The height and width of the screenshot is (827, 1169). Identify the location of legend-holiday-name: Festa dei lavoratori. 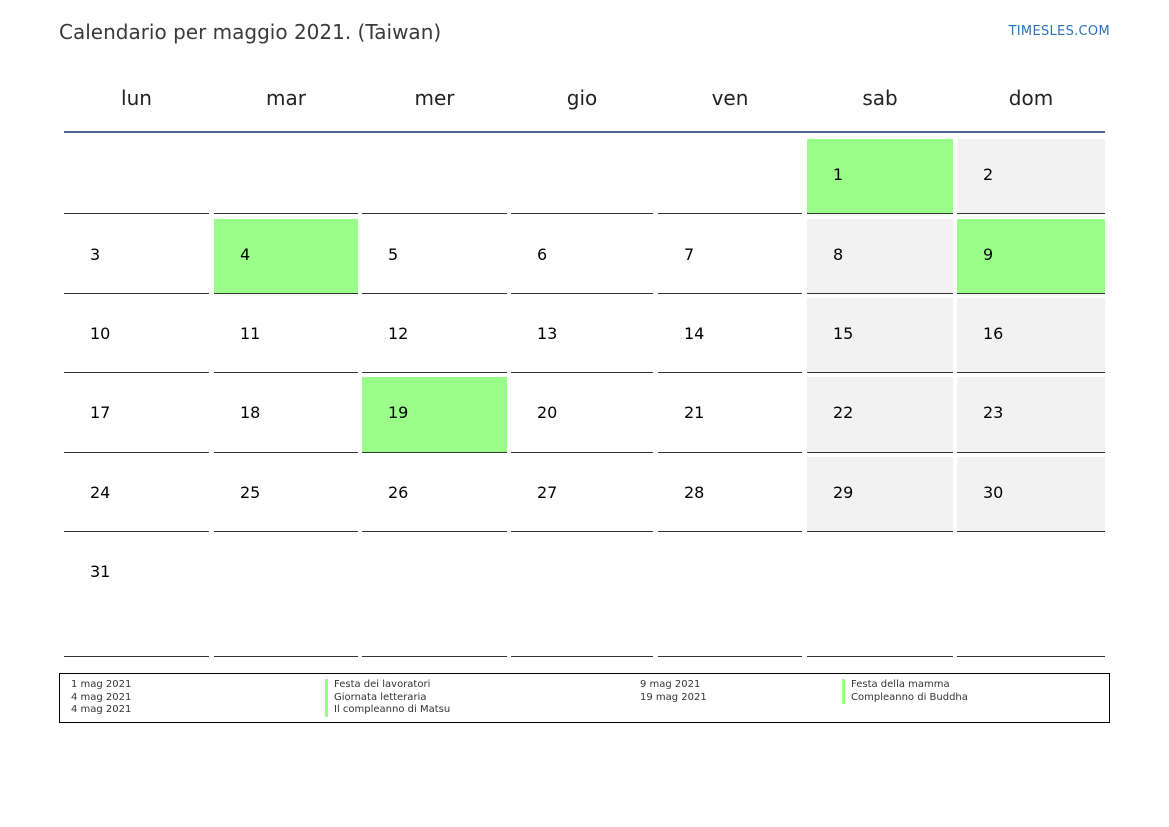
(377, 685).